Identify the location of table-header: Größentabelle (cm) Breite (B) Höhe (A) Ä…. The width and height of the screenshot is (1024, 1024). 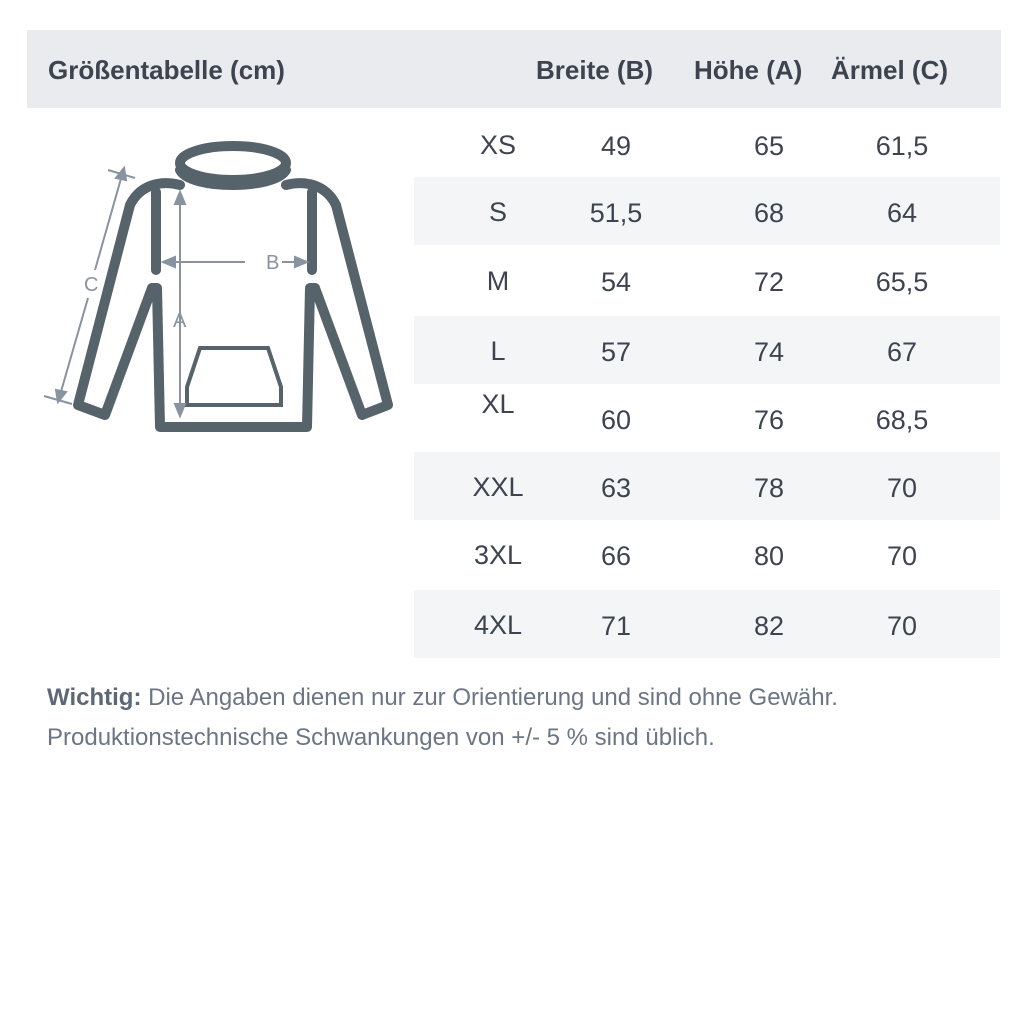
(514, 69).